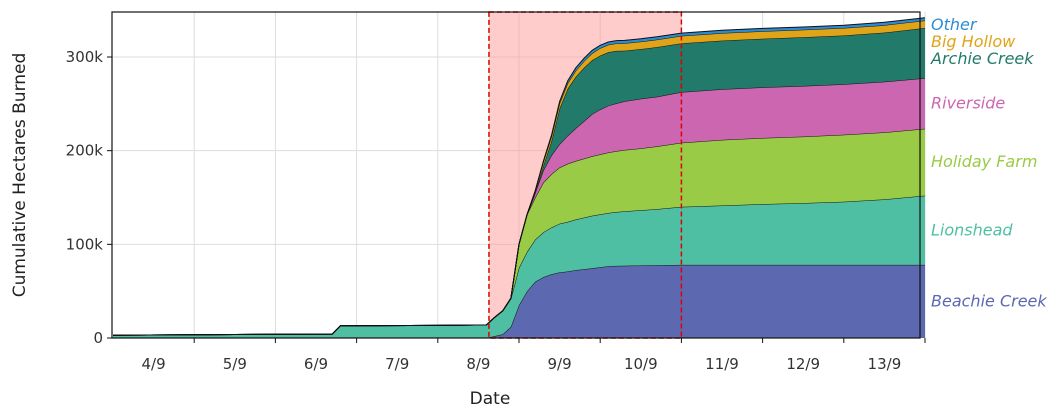 This screenshot has height=407, width=1058. What do you see at coordinates (560, 364) in the screenshot?
I see `x-tick-label: 9/9` at bounding box center [560, 364].